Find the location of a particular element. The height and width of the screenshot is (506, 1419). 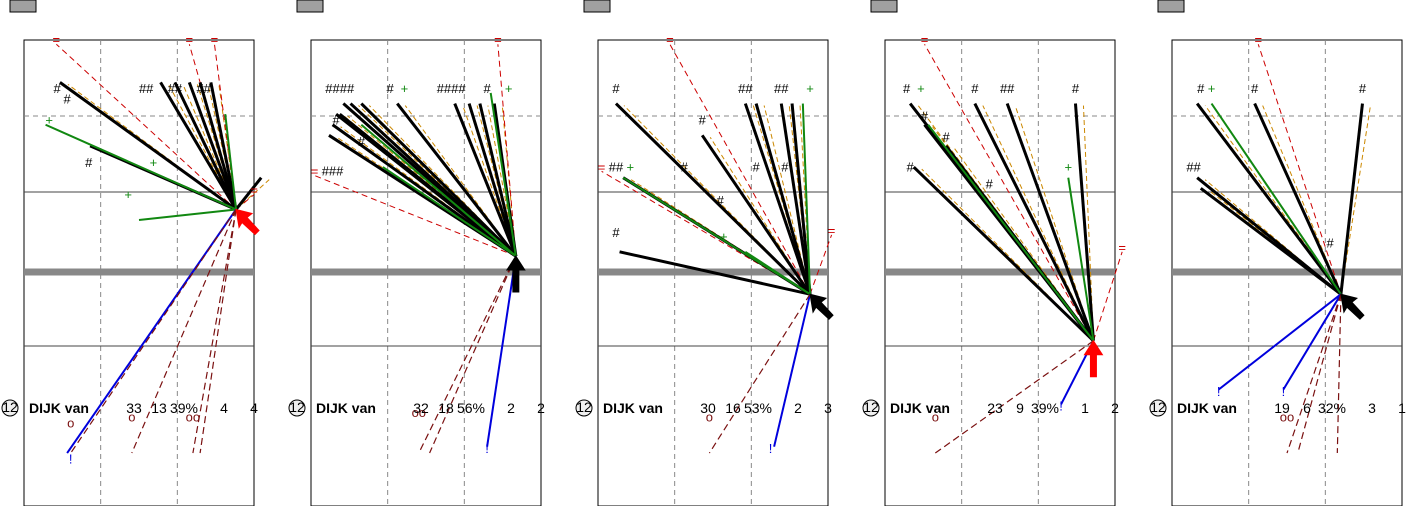

stat-value: 9 is located at coordinates (1020, 408).